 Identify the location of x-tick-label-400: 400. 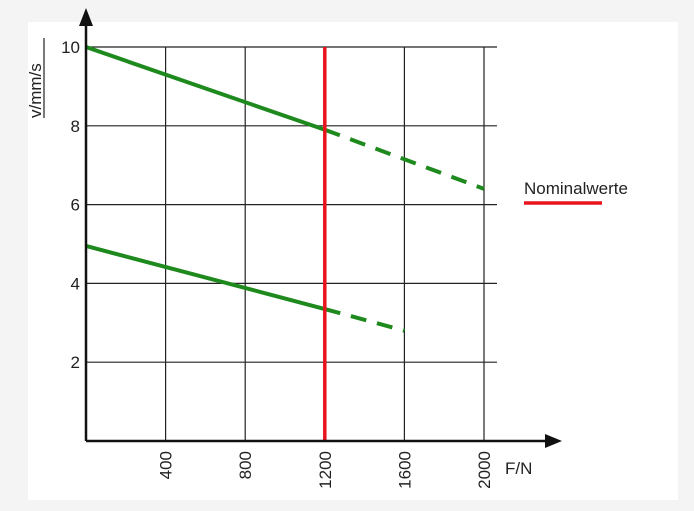
(166, 465).